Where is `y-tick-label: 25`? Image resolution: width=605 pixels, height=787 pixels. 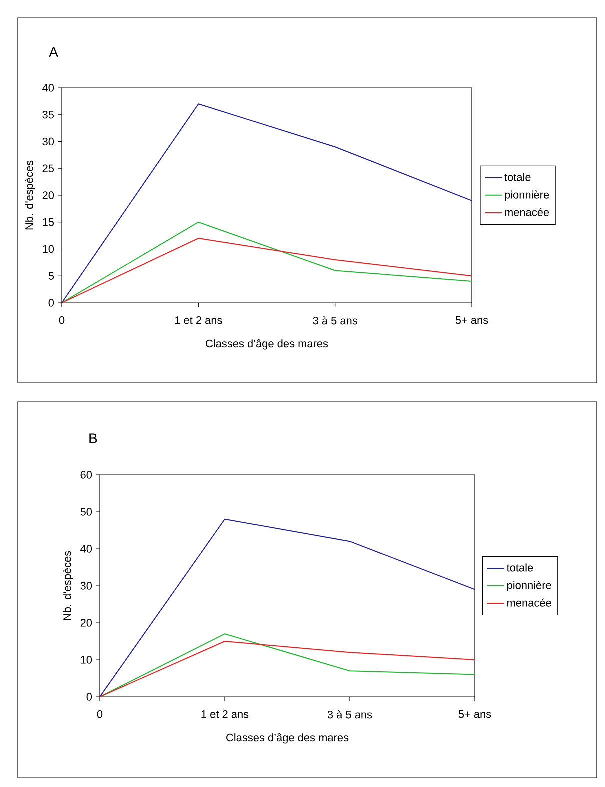
y-tick-label: 25 is located at coordinates (48, 168).